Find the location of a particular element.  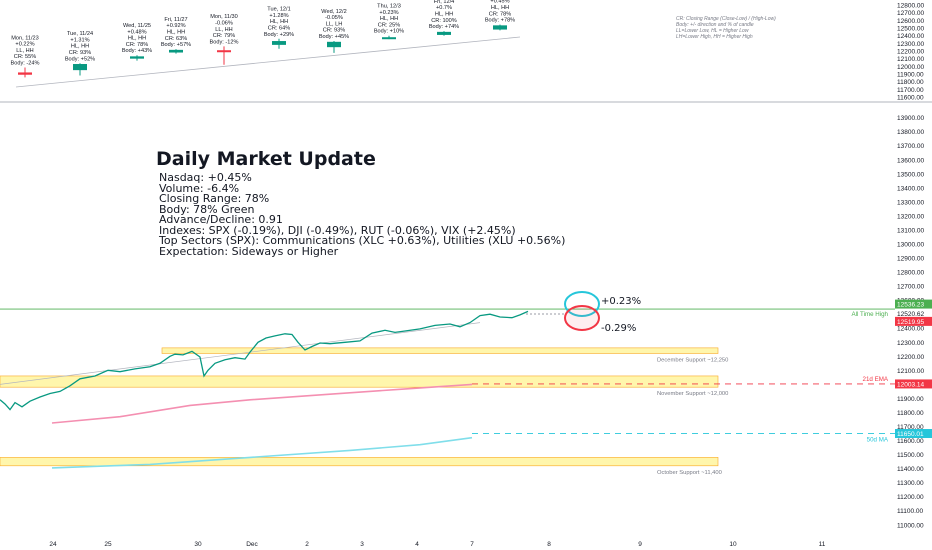

y-tick-label: 12700.00 is located at coordinates (910, 13).